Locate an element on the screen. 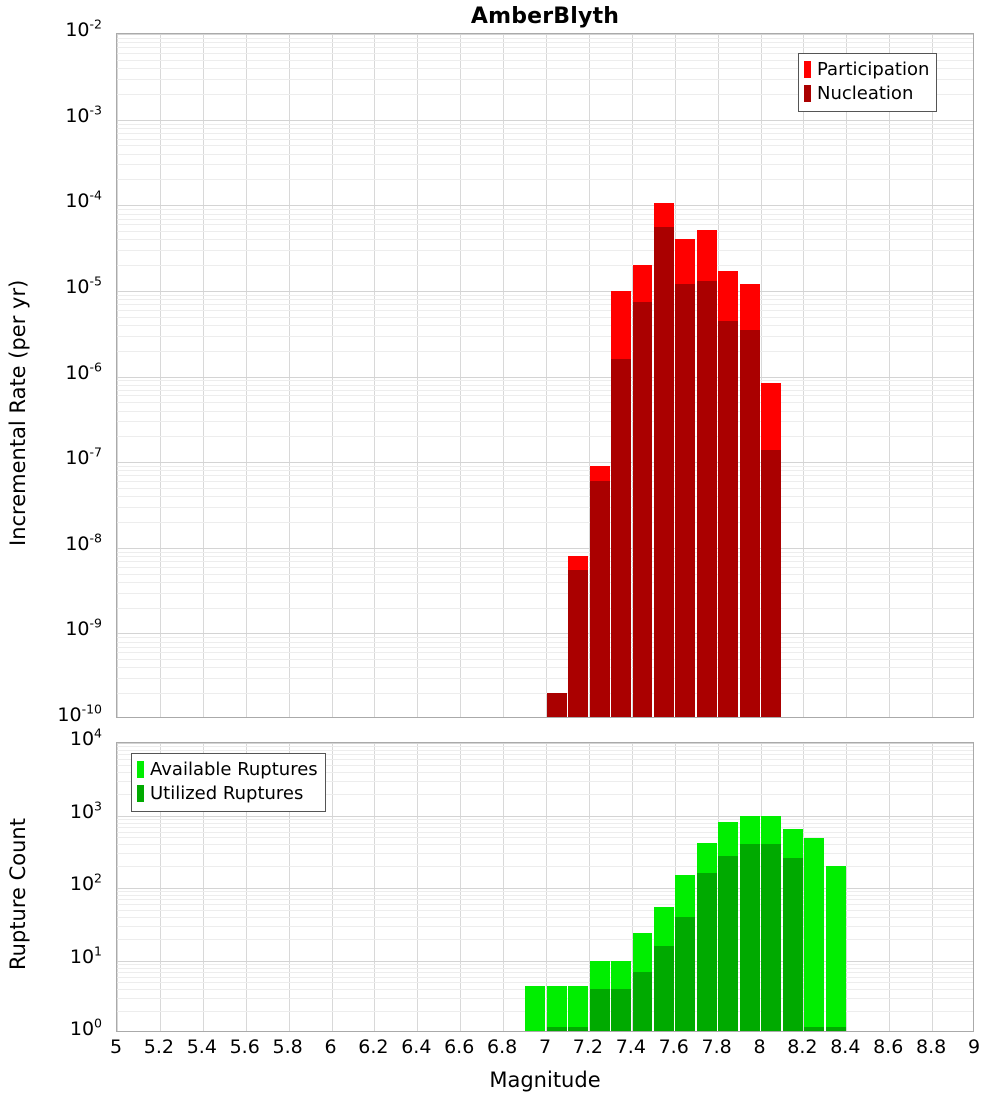  y-axis-tick-label: 10⁻⁹ is located at coordinates (83, 628).